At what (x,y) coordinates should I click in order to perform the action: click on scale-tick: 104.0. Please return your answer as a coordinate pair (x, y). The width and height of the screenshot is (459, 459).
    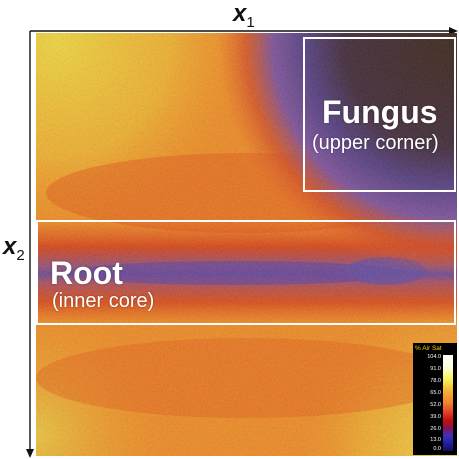
    Looking at the image, I should click on (434, 357).